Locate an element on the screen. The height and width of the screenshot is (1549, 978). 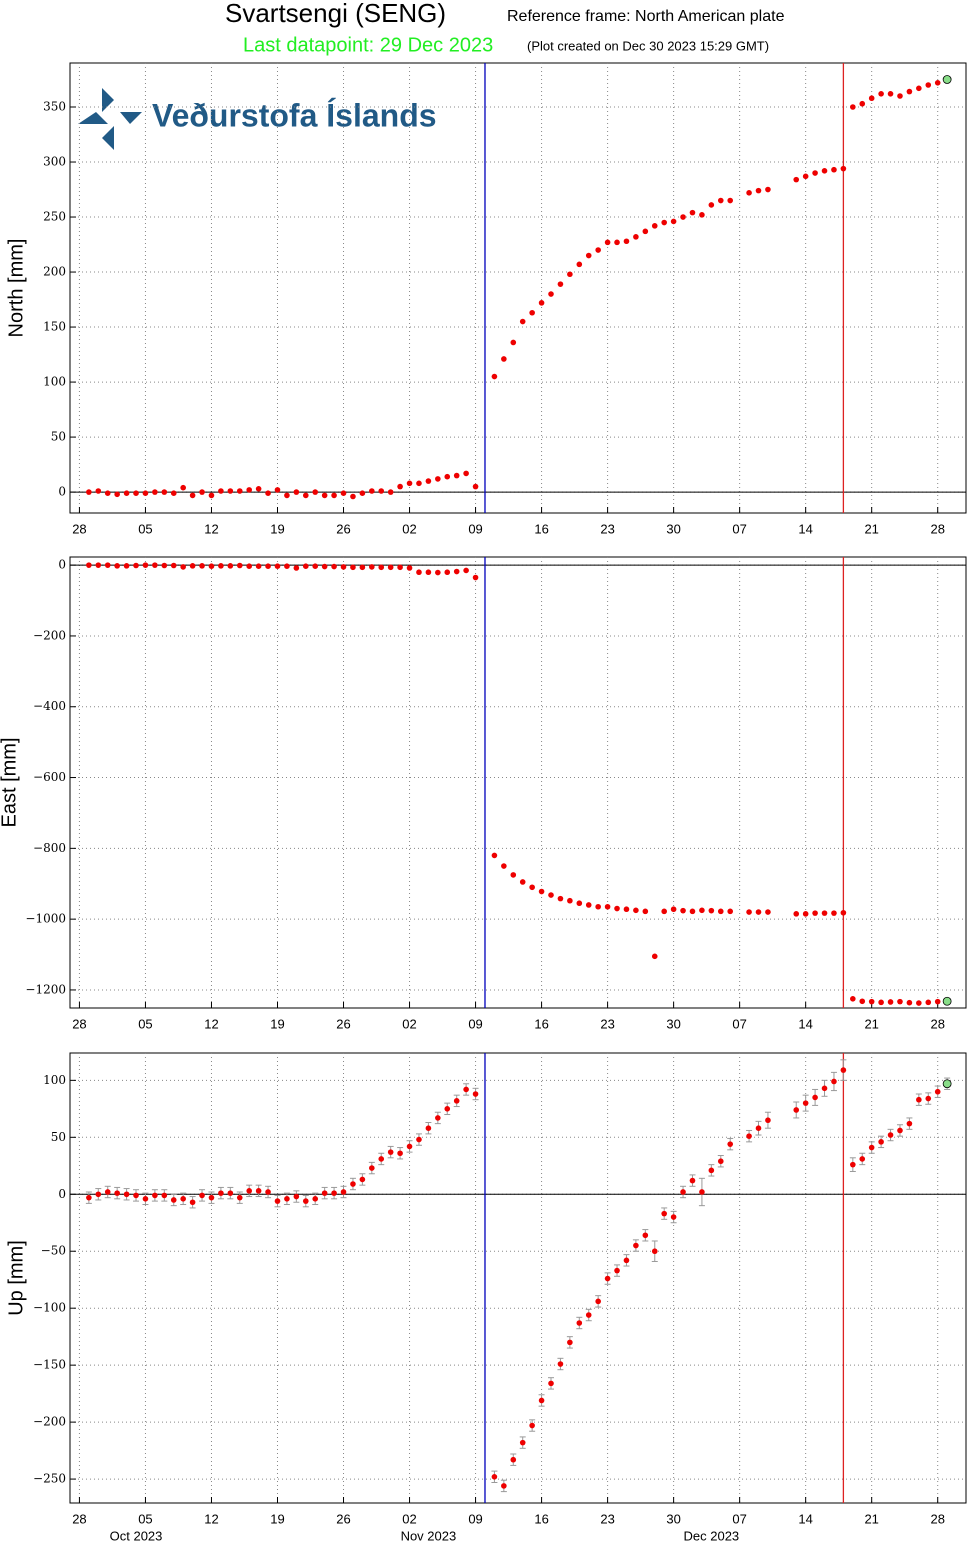
y-tick-label: 50 is located at coordinates (58, 1137).